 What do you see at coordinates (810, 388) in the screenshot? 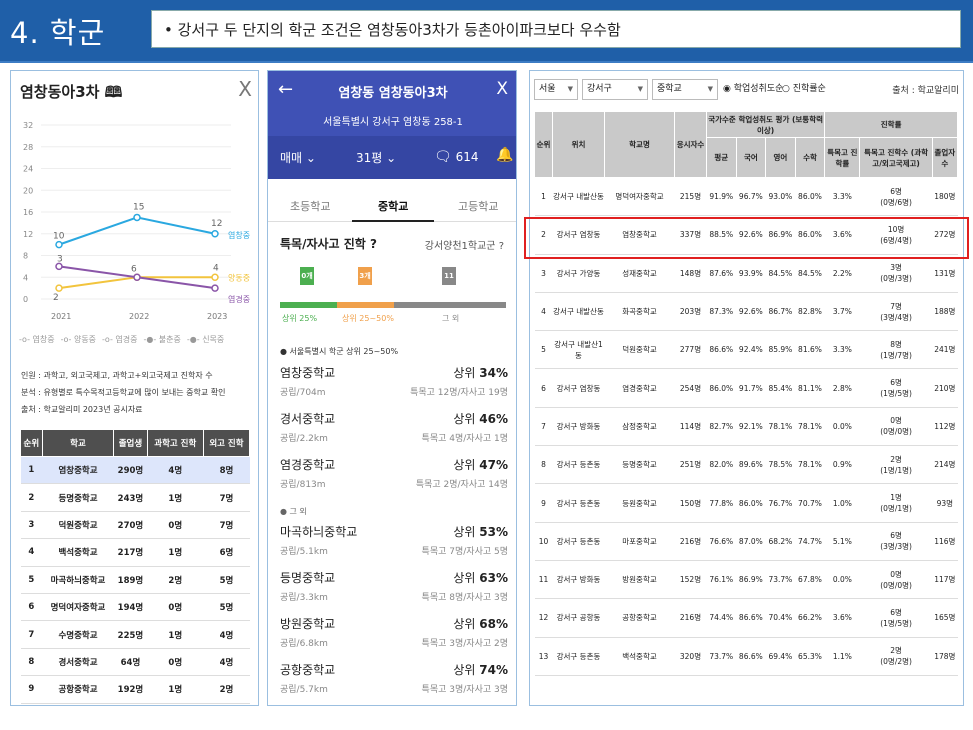
I see `table-cell: 81.1%` at bounding box center [810, 388].